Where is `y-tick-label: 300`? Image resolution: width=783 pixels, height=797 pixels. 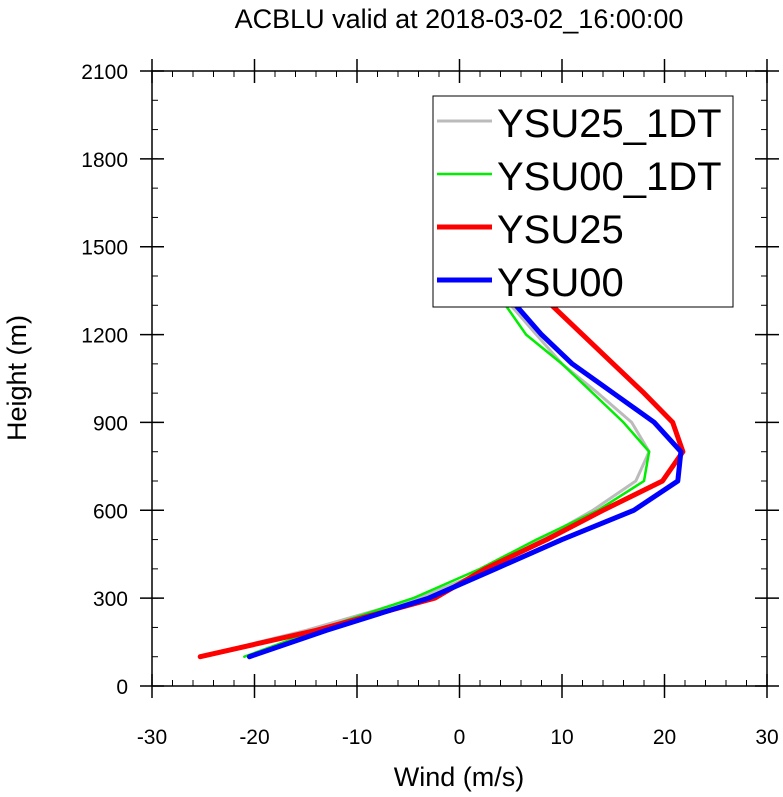
y-tick-label: 300 is located at coordinates (110, 599).